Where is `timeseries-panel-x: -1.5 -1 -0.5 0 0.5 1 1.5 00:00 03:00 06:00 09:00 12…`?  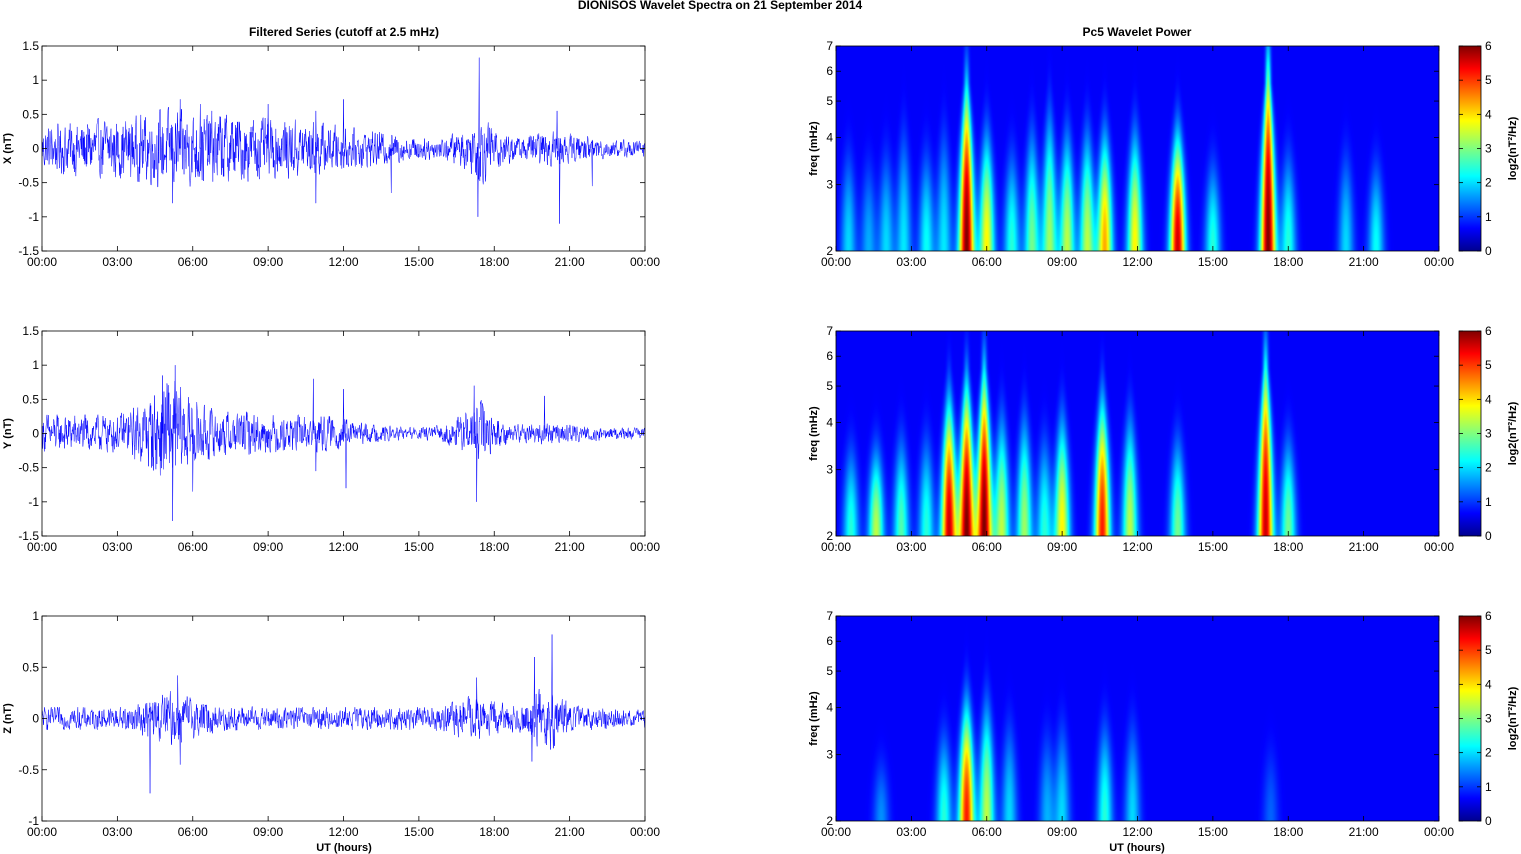 timeseries-panel-x: -1.5 -1 -0.5 0 0.5 1 1.5 00:00 03:00 06:00 09:00 12… is located at coordinates (331, 154).